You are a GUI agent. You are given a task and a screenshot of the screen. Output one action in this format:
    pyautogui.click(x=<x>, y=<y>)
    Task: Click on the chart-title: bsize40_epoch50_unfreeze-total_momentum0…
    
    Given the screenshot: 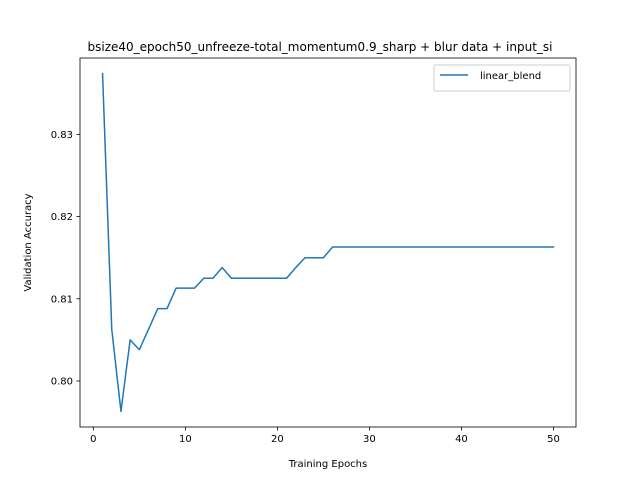 What is the action you would take?
    pyautogui.click(x=320, y=47)
    